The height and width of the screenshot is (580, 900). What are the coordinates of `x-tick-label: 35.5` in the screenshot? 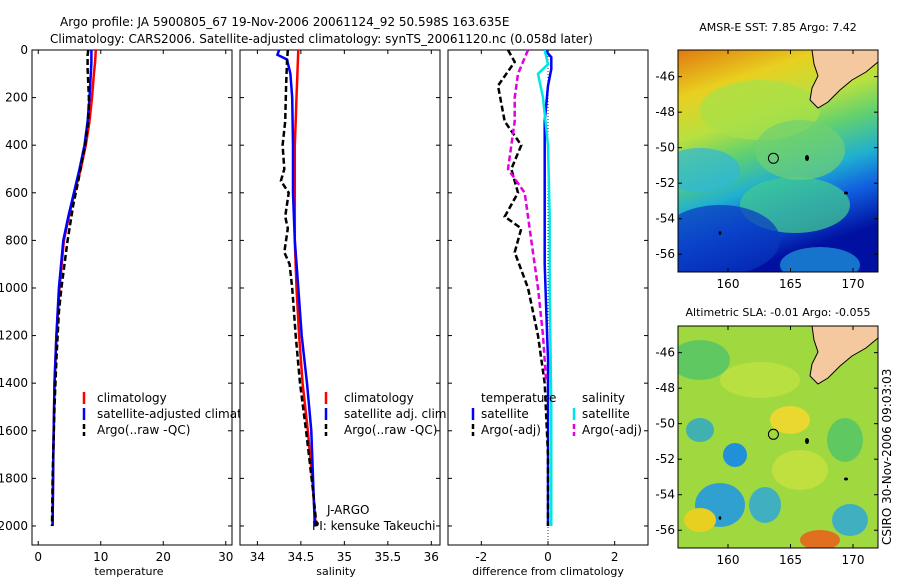 It's located at (387, 557).